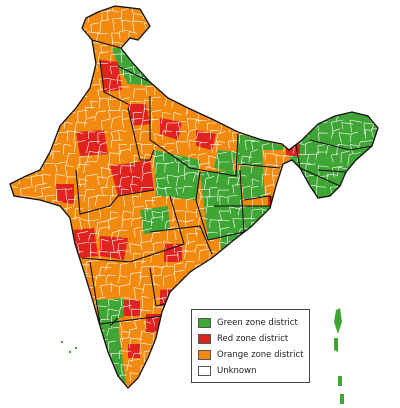 The width and height of the screenshot is (400, 408). What do you see at coordinates (114, 248) in the screenshot?
I see `zone-region-pune` at bounding box center [114, 248].